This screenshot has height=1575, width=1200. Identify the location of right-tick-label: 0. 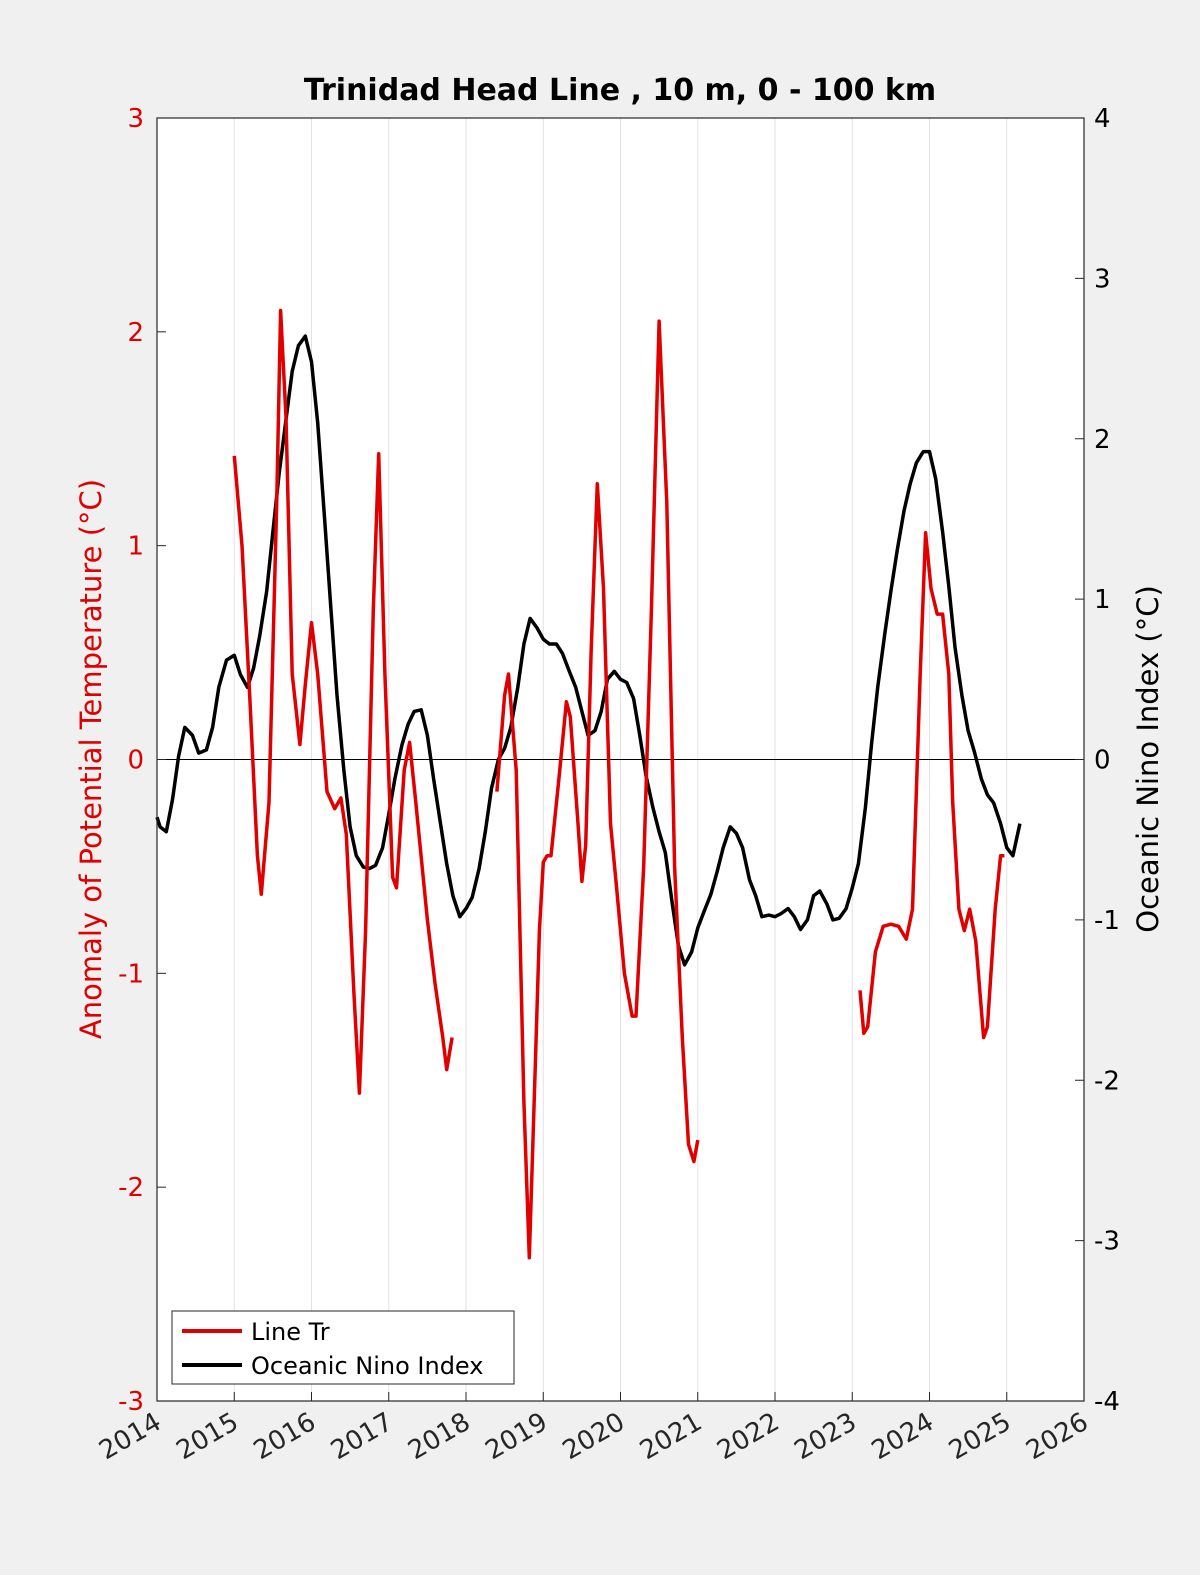
(1102, 761).